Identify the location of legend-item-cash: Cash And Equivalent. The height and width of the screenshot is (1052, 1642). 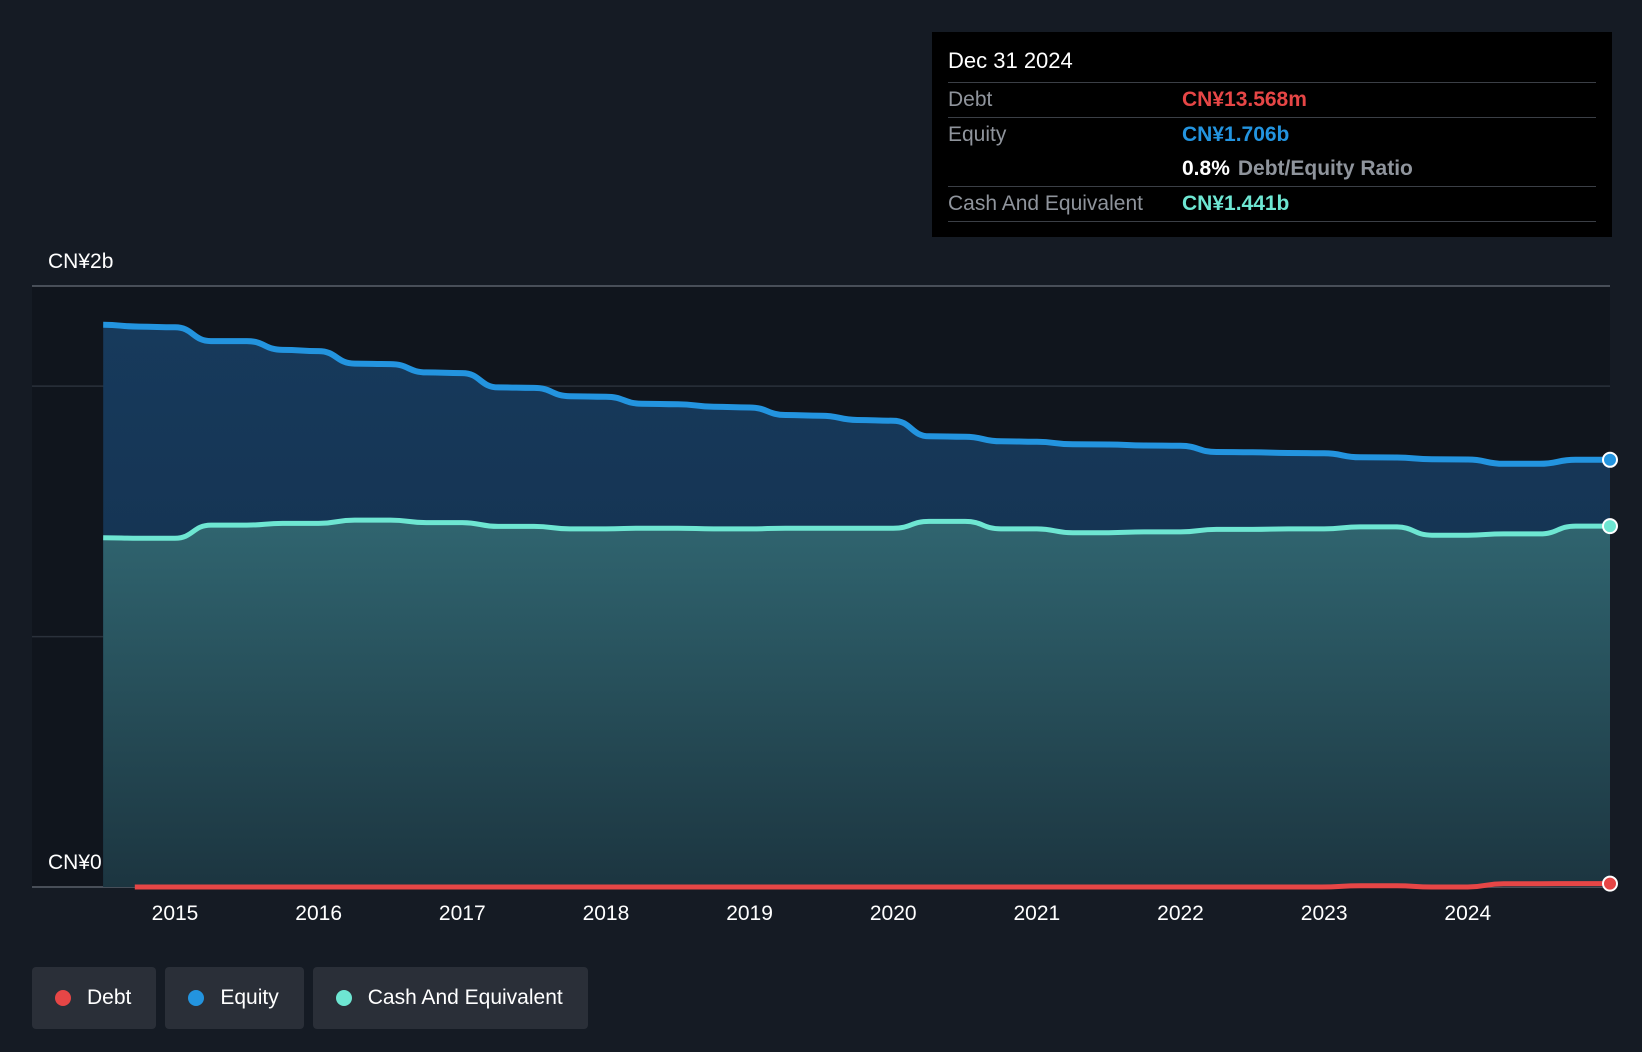
(450, 998).